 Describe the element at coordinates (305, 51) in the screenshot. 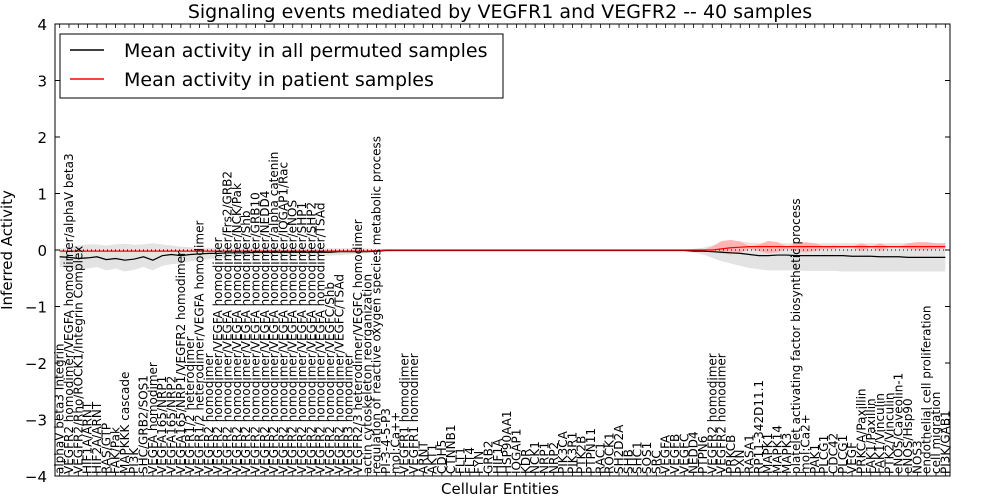

I see `legend-label: Mean activity in all permuted samples` at that location.